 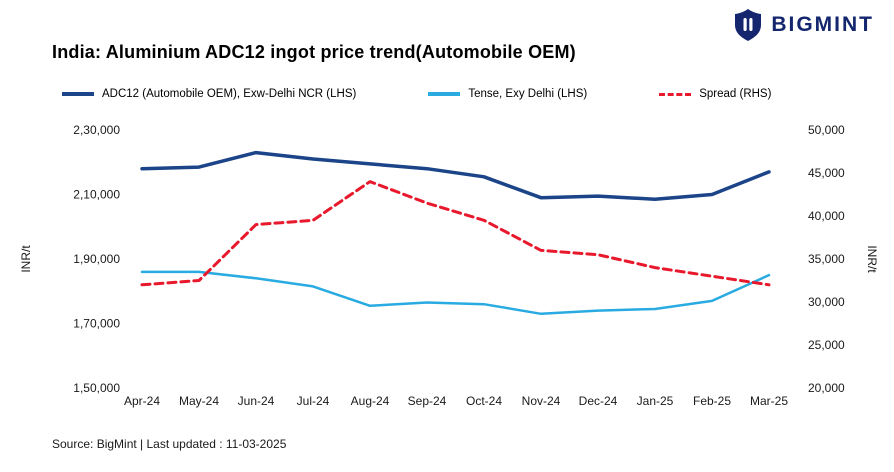 I want to click on left-axis-title: INR/t, so click(x=26, y=259).